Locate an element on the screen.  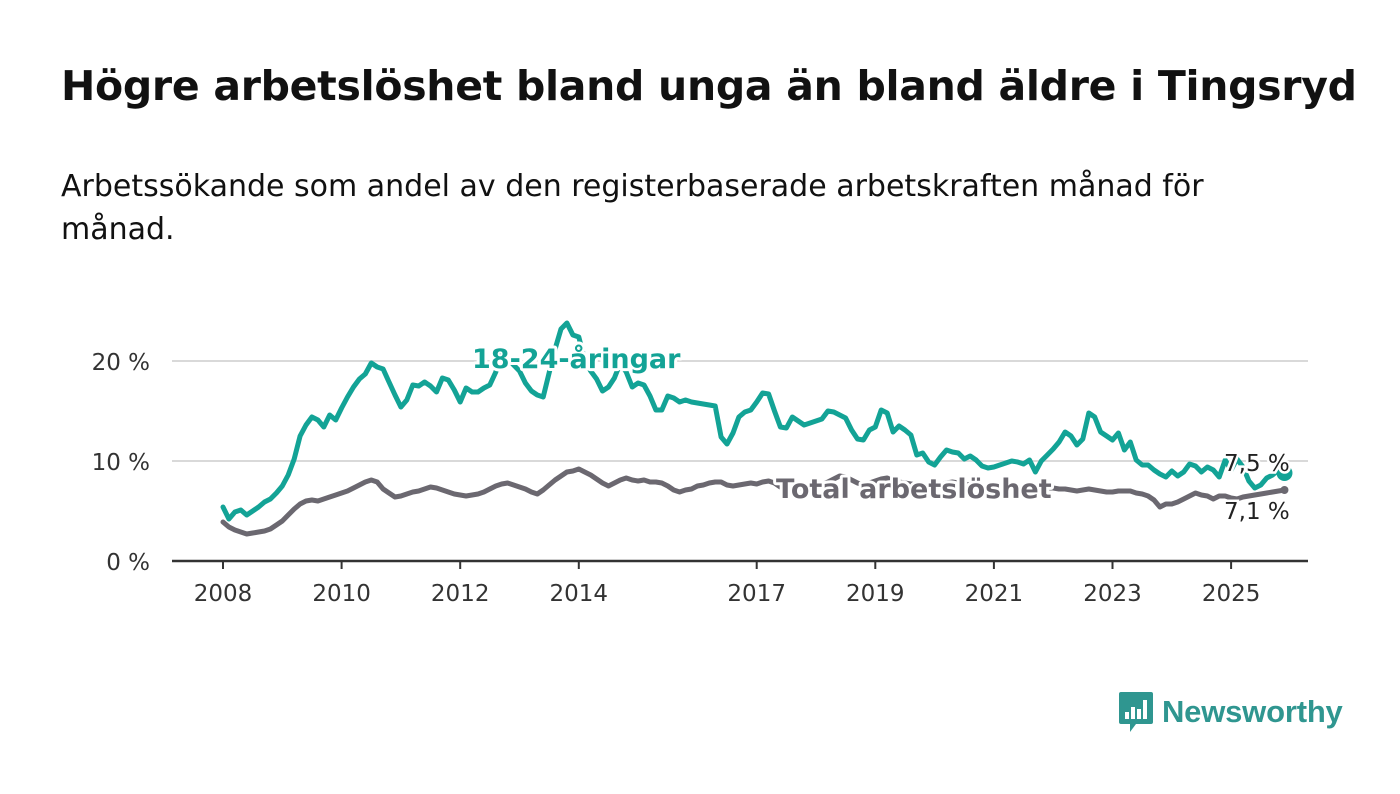
x-tick-label: 2021 is located at coordinates (994, 594).